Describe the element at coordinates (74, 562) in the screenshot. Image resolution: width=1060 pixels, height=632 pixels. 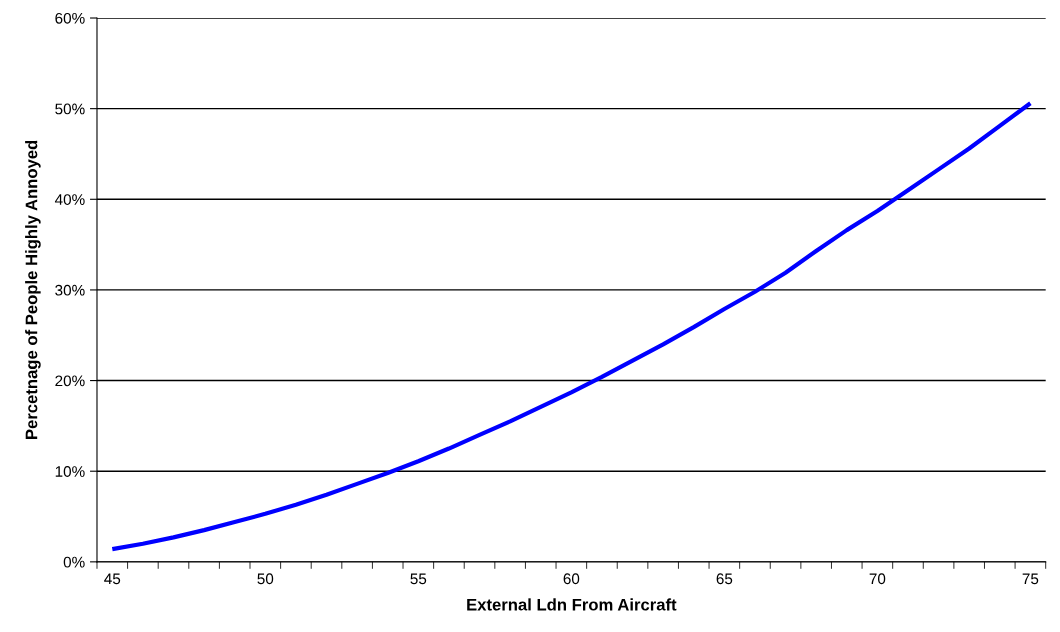
I see `y-tick-label: 0%` at that location.